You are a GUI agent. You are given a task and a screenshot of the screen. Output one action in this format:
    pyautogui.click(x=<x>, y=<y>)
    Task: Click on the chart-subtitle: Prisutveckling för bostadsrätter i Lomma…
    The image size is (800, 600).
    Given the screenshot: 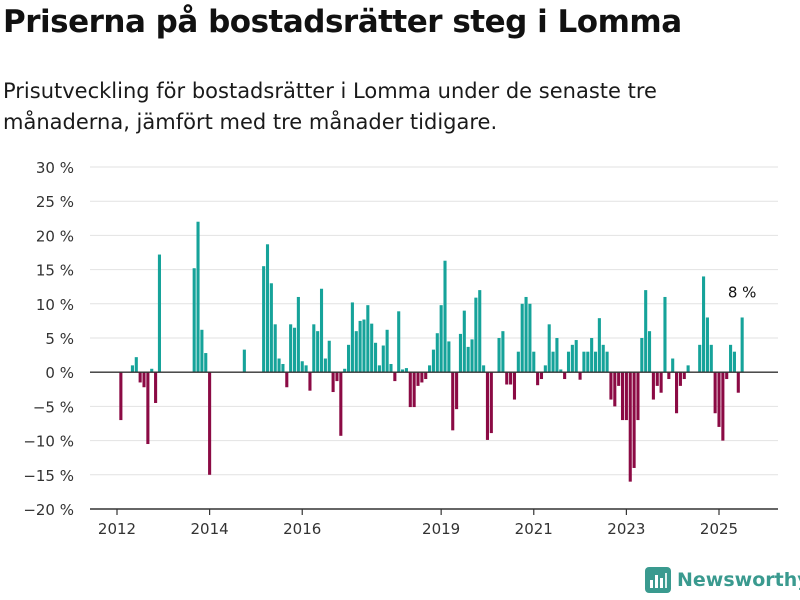 What is the action you would take?
    pyautogui.click(x=330, y=106)
    